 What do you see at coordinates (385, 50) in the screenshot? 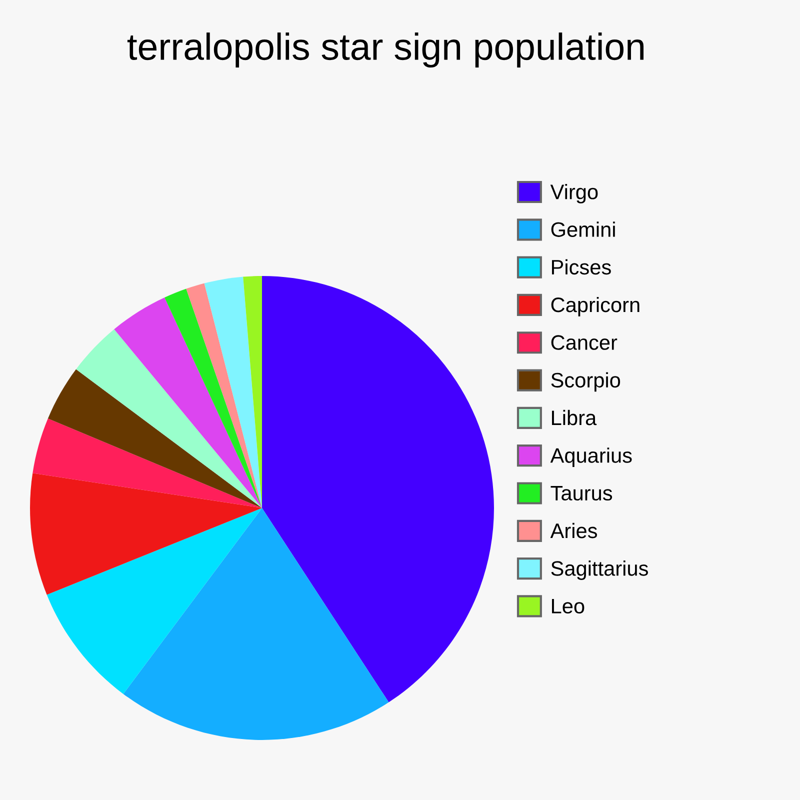
I see `chart-title: terralopolis star sign population` at bounding box center [385, 50].